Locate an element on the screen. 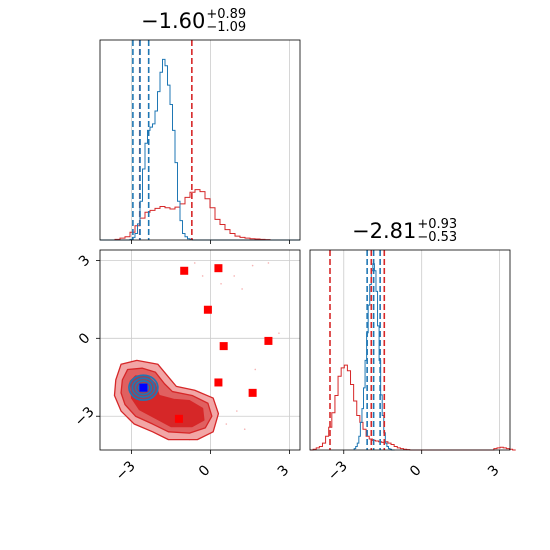  p2-bg is located at coordinates (410, 350).